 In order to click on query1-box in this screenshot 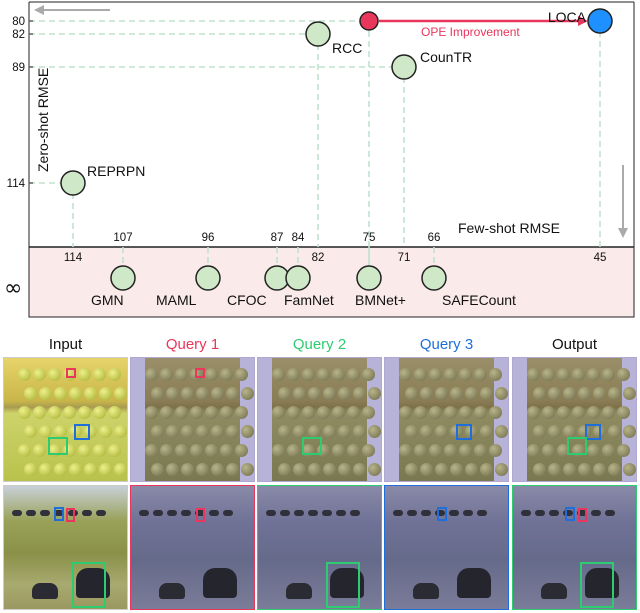, I will do `click(200, 373)`.